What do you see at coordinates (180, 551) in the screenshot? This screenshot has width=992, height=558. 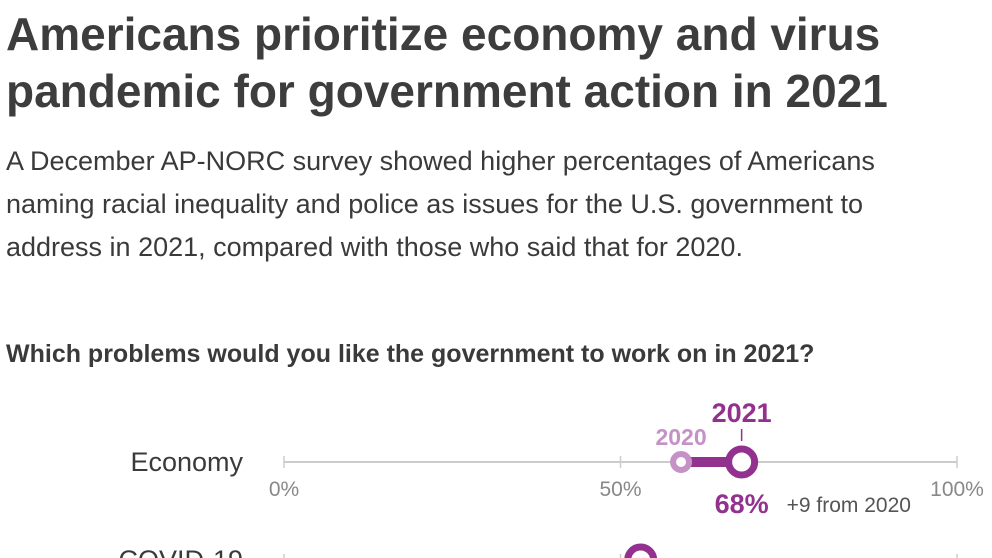 I see `category-label: COVID-19` at bounding box center [180, 551].